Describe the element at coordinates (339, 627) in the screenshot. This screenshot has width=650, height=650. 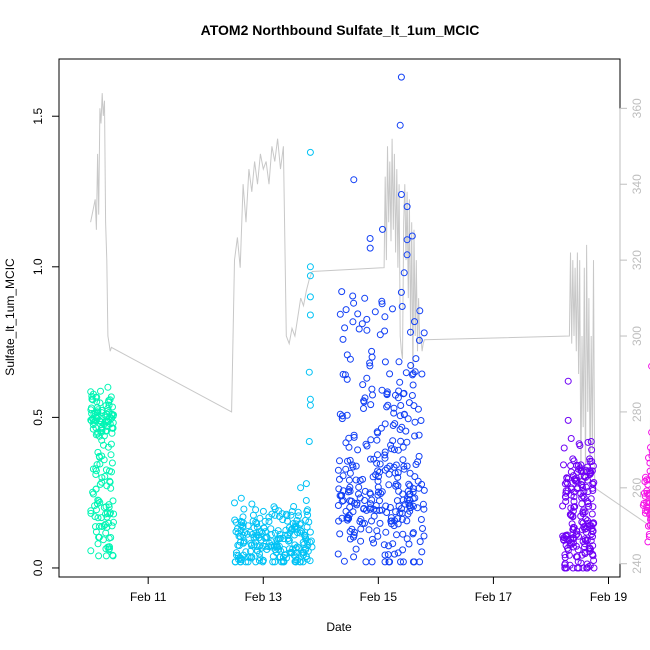
I see `x-axis-title: Date` at that location.